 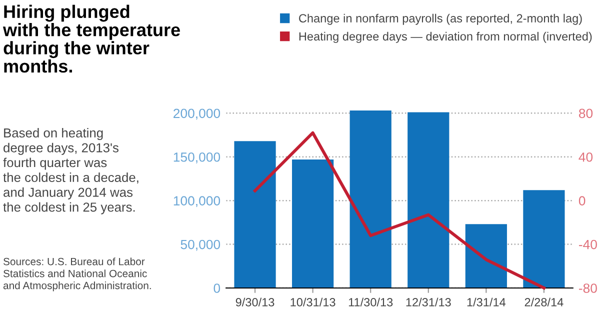 I want to click on y-tick-label: 50,000, so click(x=200, y=245).